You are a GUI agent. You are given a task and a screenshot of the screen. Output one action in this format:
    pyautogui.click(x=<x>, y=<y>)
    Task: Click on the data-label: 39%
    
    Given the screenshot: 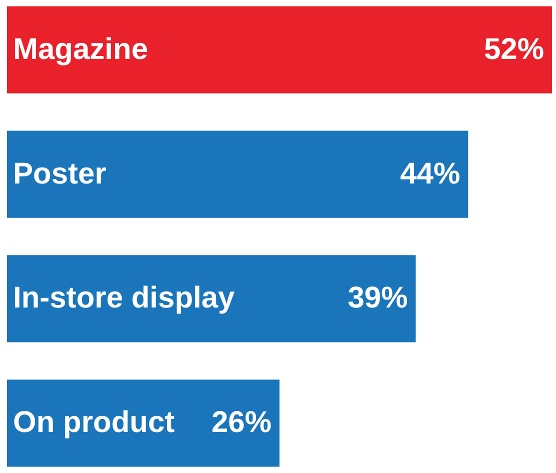 What is the action you would take?
    pyautogui.click(x=378, y=298)
    